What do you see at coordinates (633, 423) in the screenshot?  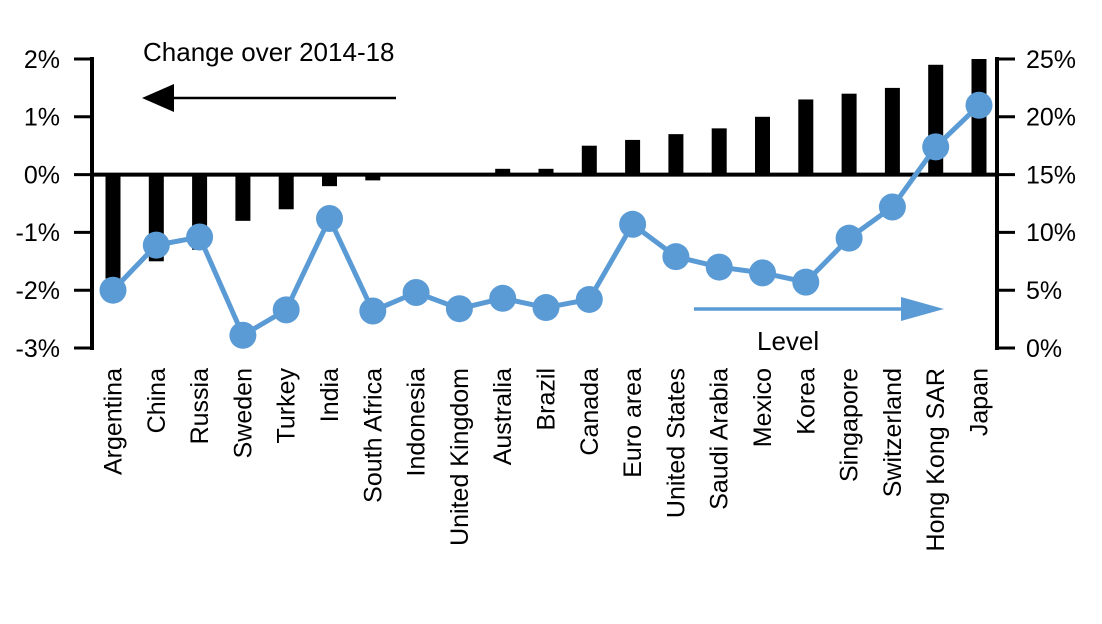 I see `category-label: Euro area` at bounding box center [633, 423].